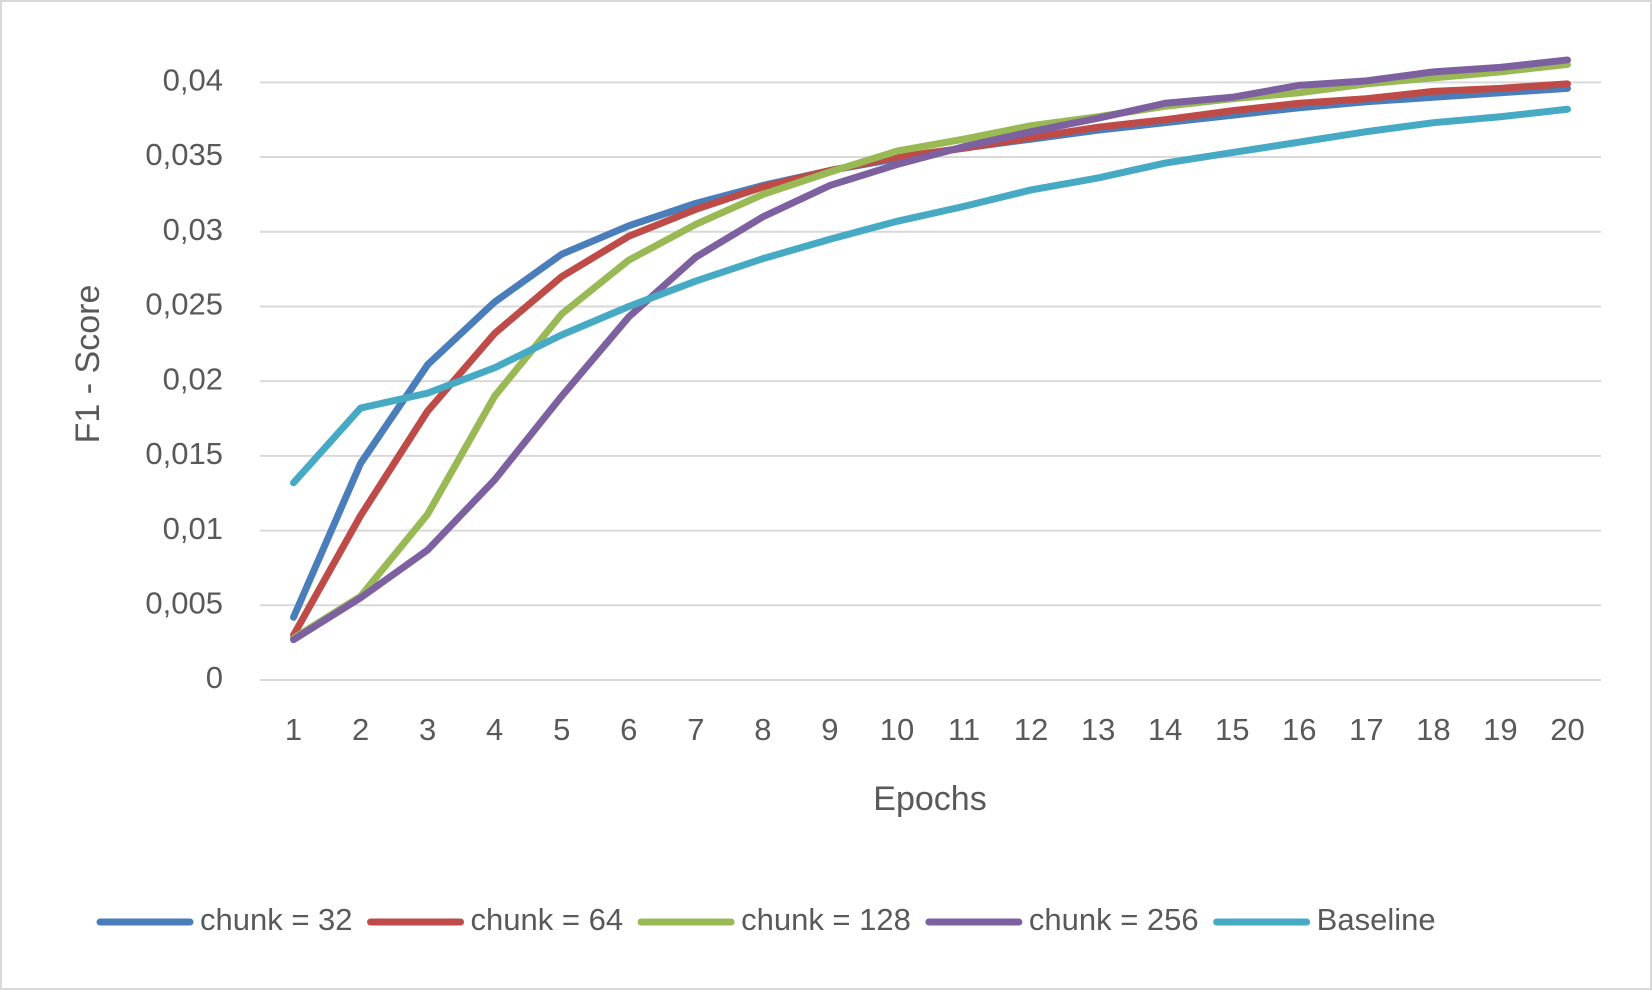 Image resolution: width=1652 pixels, height=990 pixels. What do you see at coordinates (1299, 729) in the screenshot?
I see `x-tick-label: 16` at bounding box center [1299, 729].